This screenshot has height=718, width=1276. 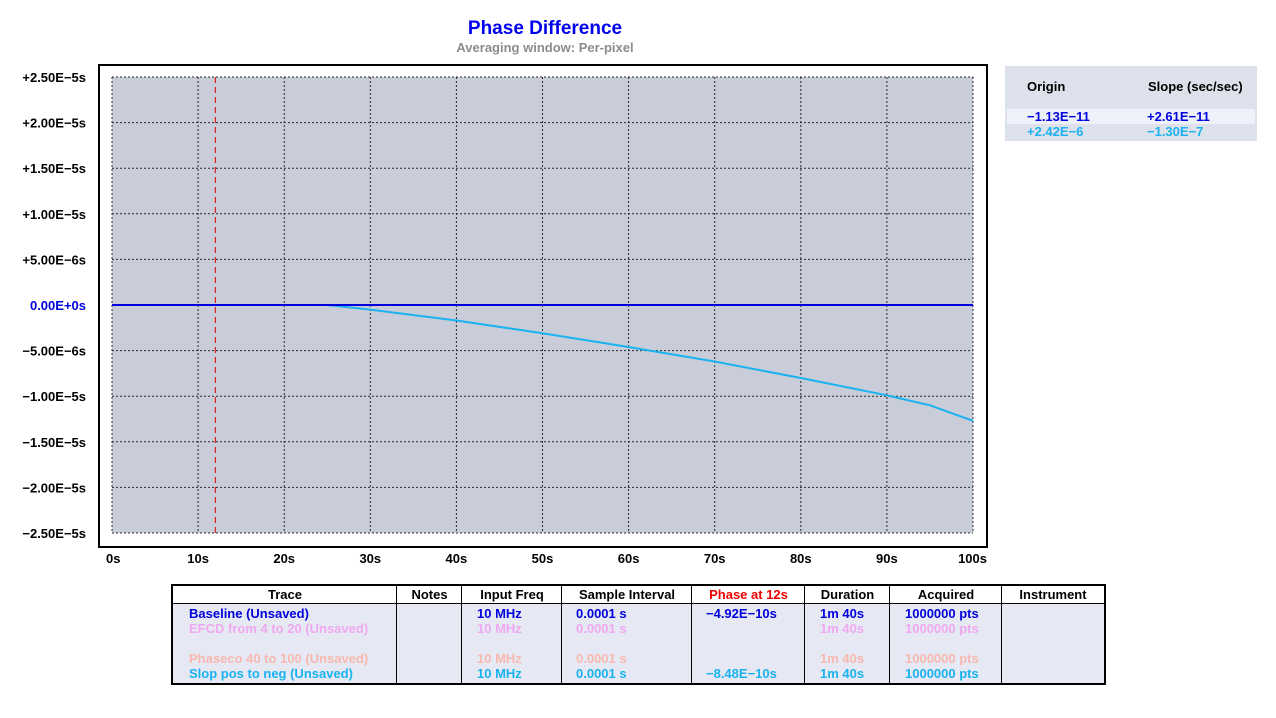 I want to click on fit-slope-value: −1.30E−7, so click(x=1175, y=131).